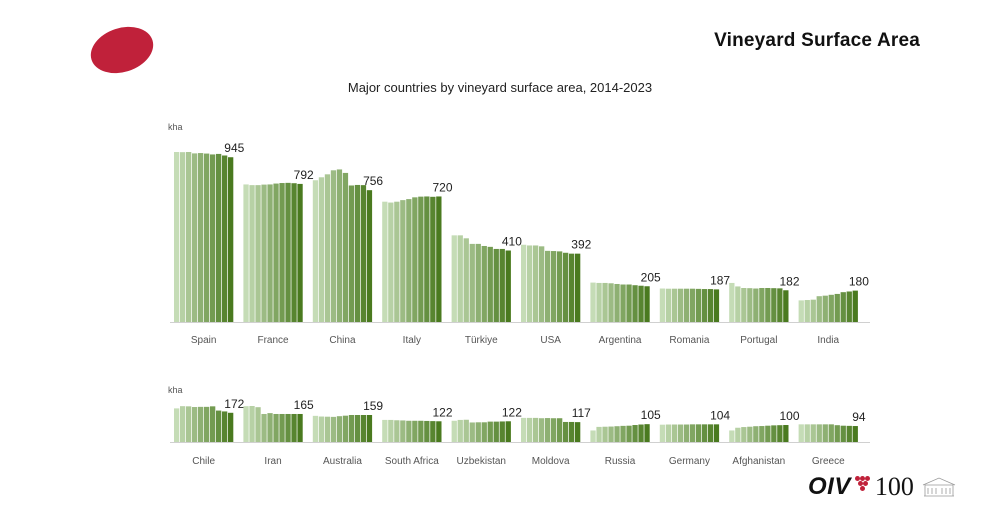 The width and height of the screenshot is (1000, 510). What do you see at coordinates (831, 308) in the screenshot?
I see `bar-india-2019` at bounding box center [831, 308].